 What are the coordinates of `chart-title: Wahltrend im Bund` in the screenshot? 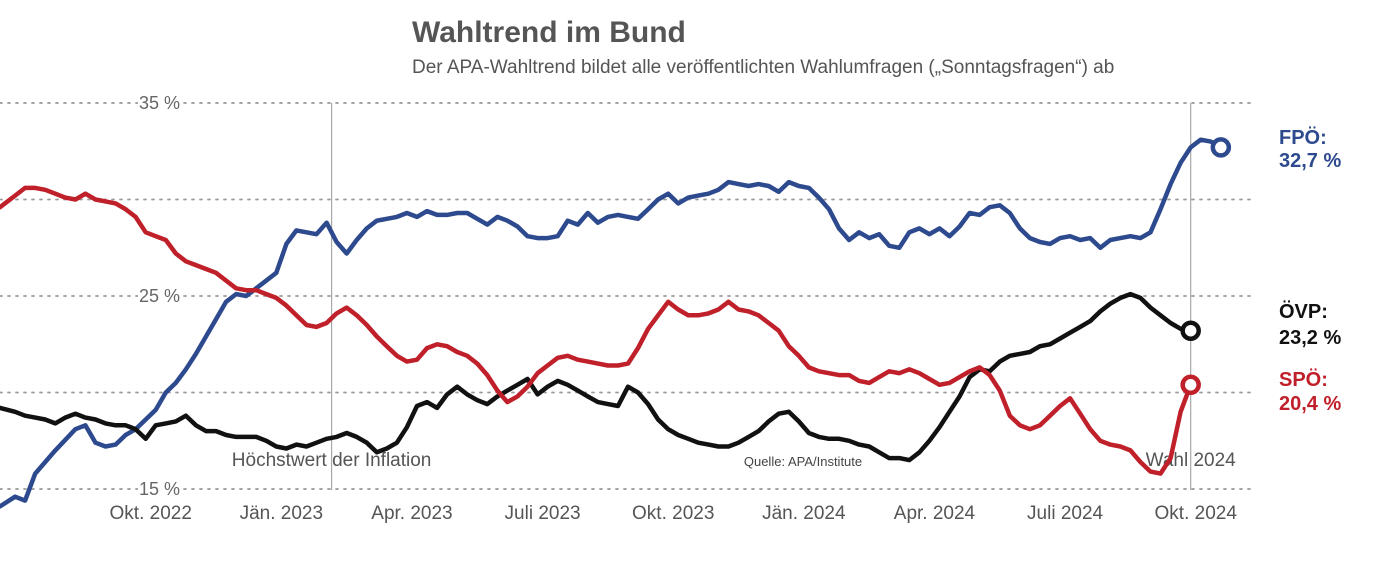 It's located at (549, 32).